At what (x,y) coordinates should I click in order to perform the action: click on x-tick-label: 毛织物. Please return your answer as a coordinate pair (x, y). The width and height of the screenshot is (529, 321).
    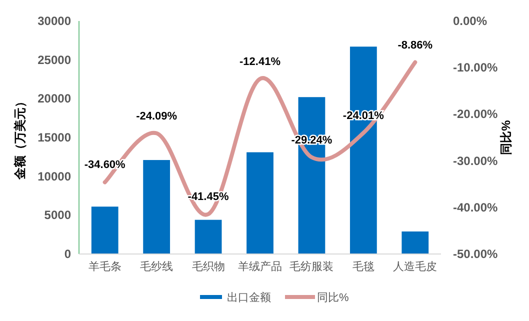
    Looking at the image, I should click on (208, 266).